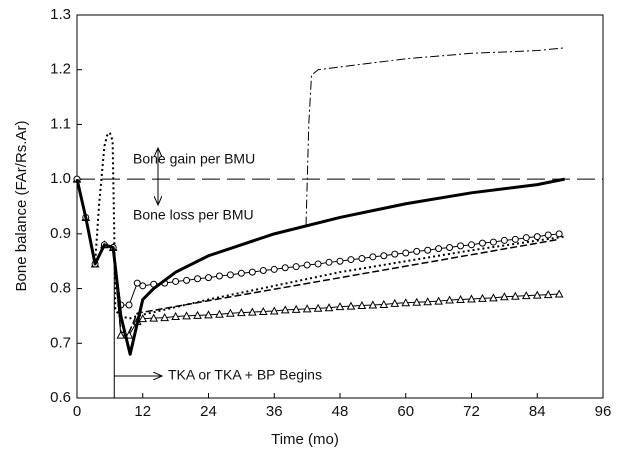 Image resolution: width=618 pixels, height=456 pixels. Describe the element at coordinates (142, 411) in the screenshot. I see `x-tick-label: 12` at that location.